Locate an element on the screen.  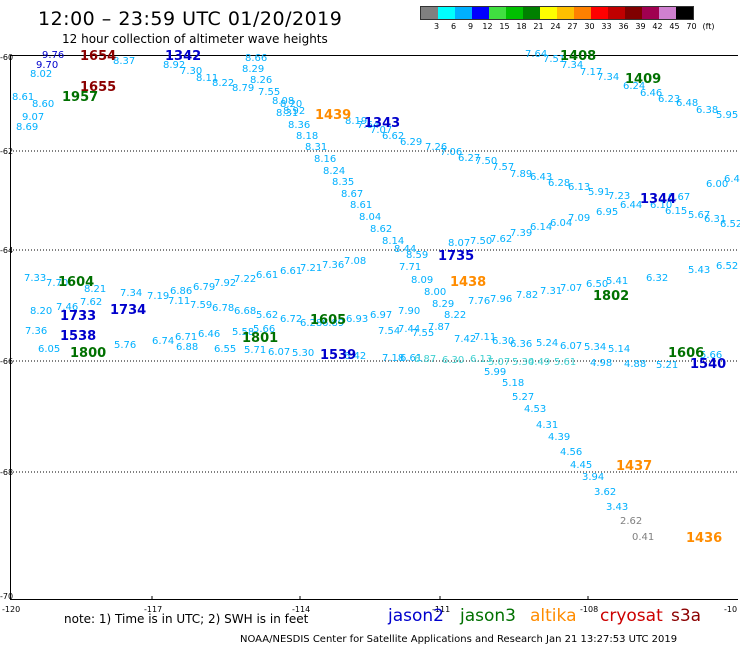
swh-value: 7.51 is located at coordinates (554, 59).